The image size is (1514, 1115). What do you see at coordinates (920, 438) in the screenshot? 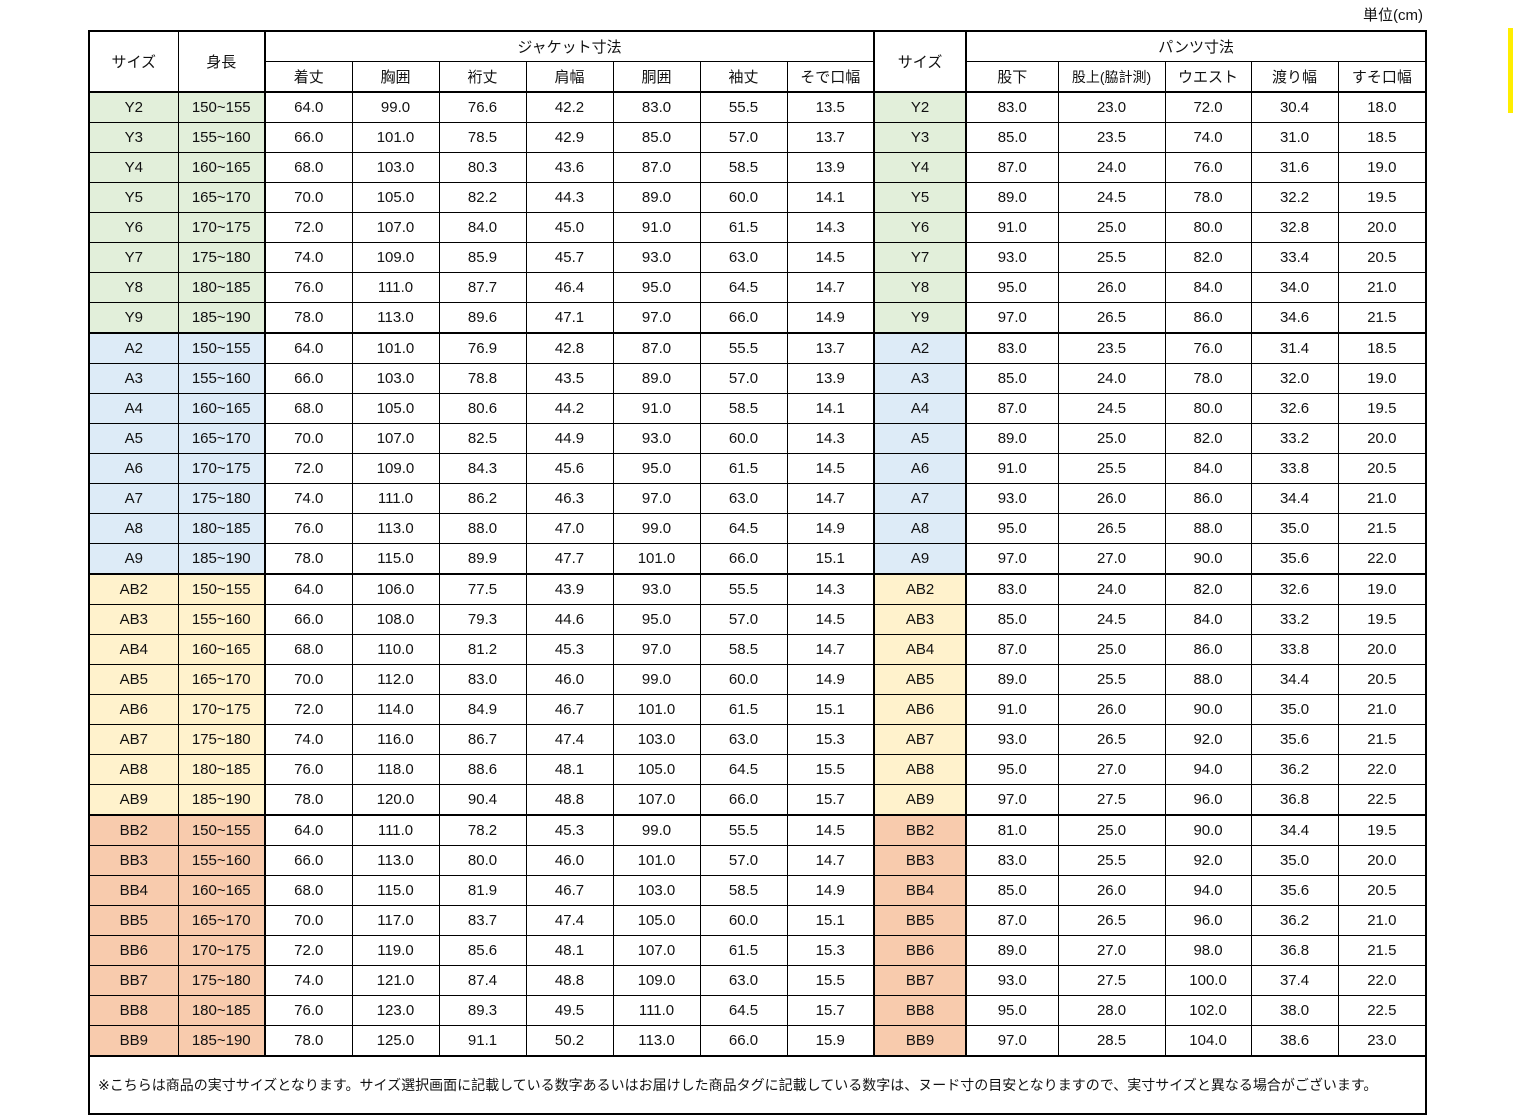
I see `size-cell: A5` at bounding box center [920, 438].